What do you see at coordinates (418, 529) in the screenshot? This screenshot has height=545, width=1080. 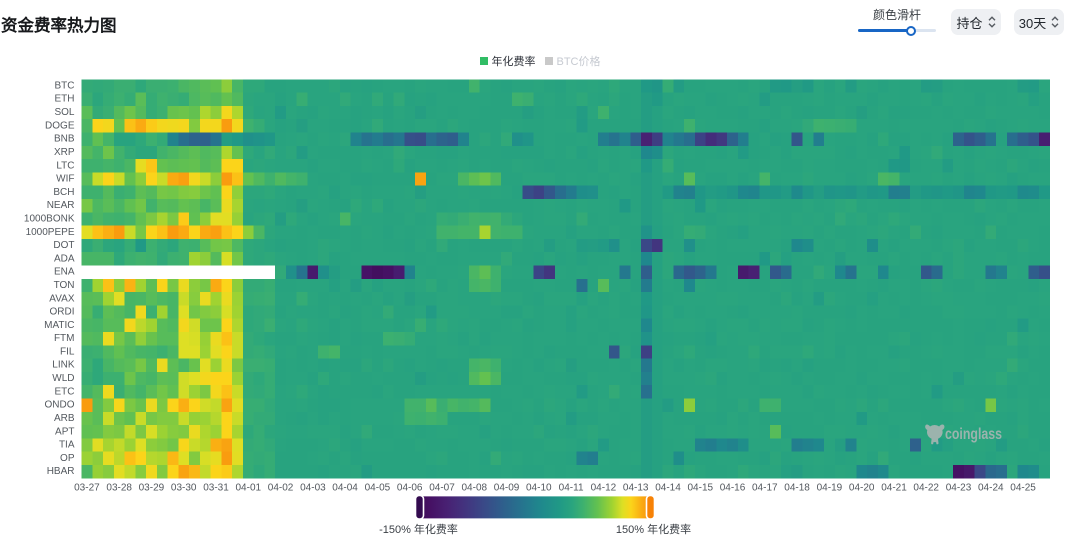 I see `svg-text: -150% 年化费率` at bounding box center [418, 529].